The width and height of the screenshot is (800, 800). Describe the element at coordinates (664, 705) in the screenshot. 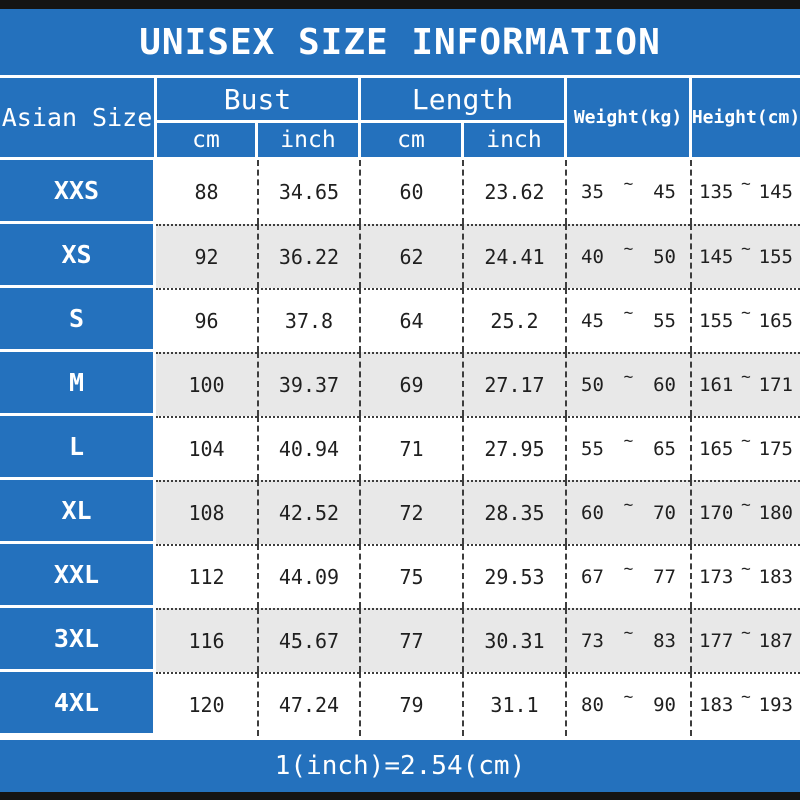

I see `weight-max: 90` at that location.